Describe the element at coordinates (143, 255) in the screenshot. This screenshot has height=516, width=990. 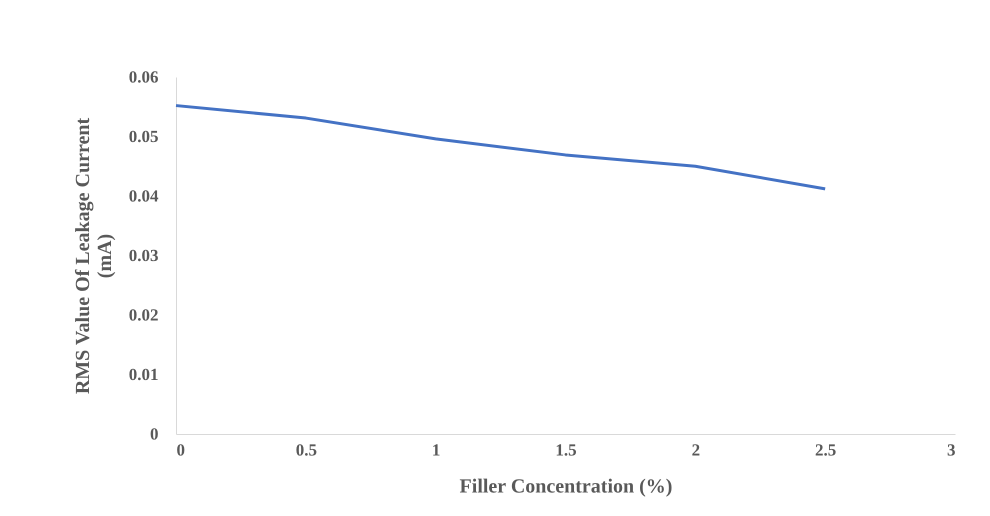
I see `y-tick-label: 0.03` at that location.